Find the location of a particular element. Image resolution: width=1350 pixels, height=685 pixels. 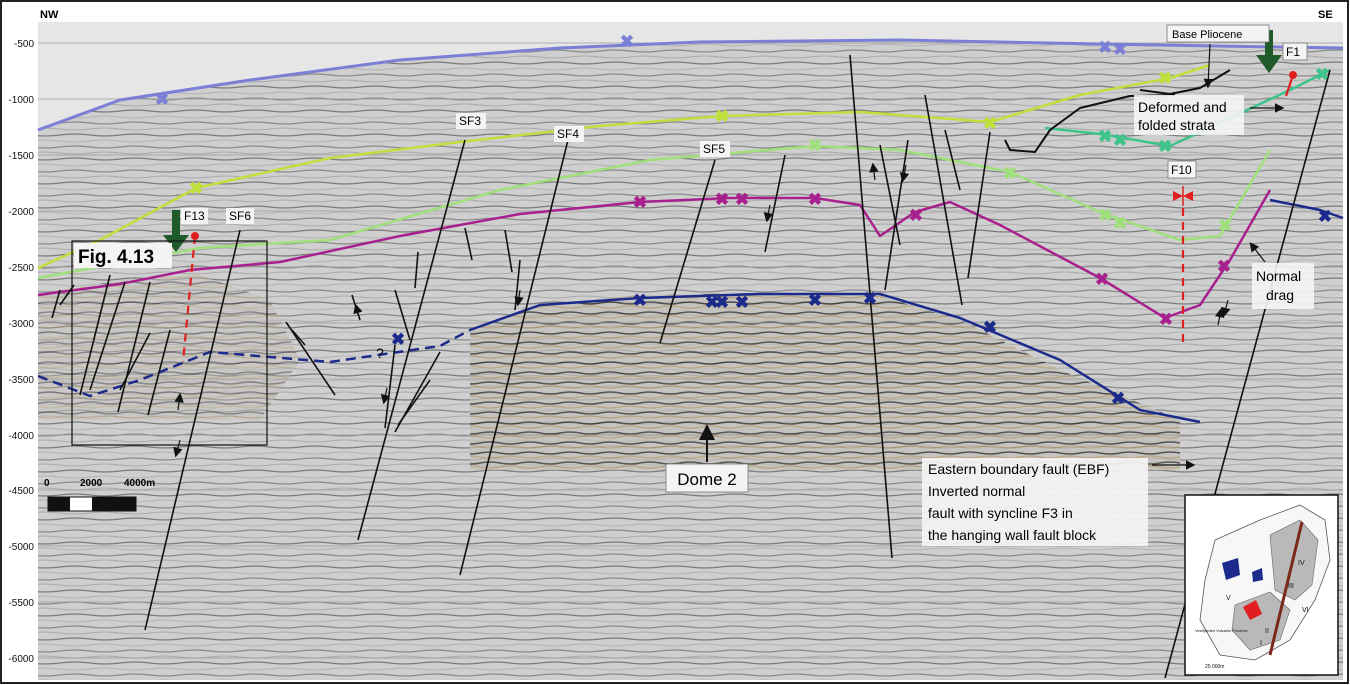

depth-tick: -500 is located at coordinates (24, 44).